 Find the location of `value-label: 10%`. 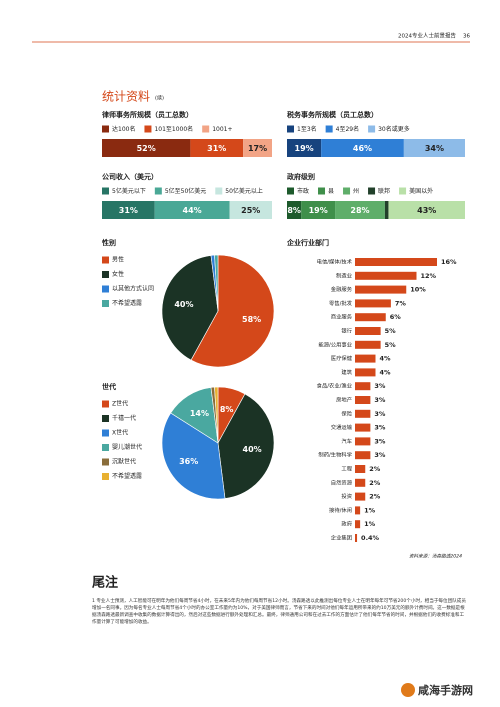

value-label: 10% is located at coordinates (418, 290).